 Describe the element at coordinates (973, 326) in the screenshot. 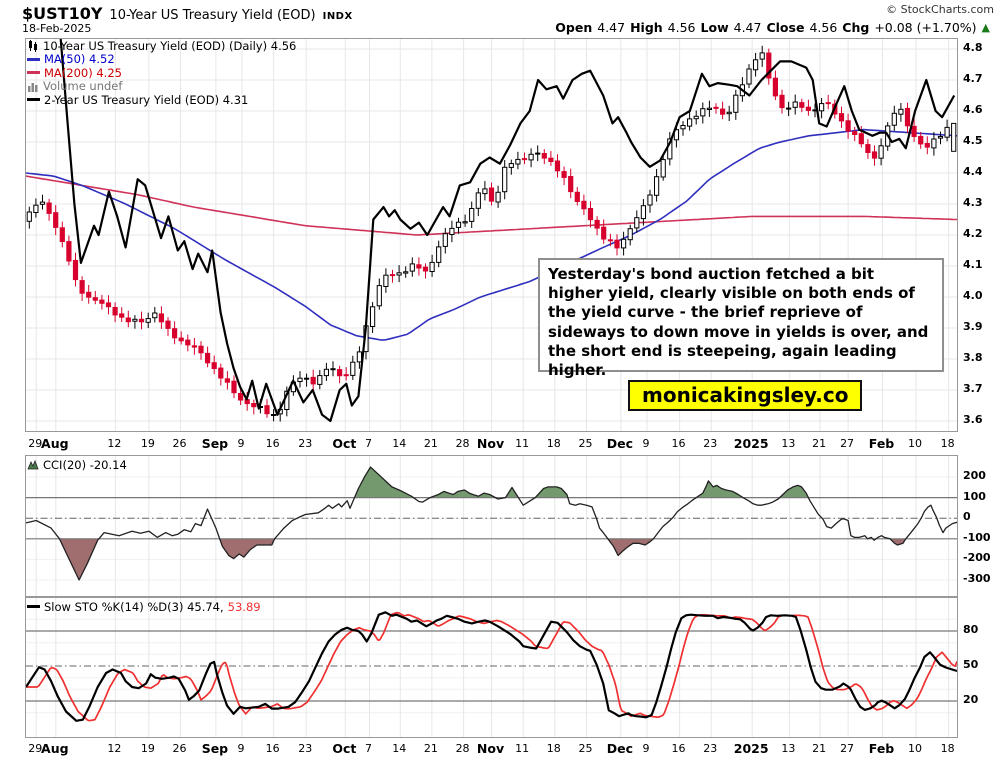

I see `y-axis-label: 3.9` at that location.